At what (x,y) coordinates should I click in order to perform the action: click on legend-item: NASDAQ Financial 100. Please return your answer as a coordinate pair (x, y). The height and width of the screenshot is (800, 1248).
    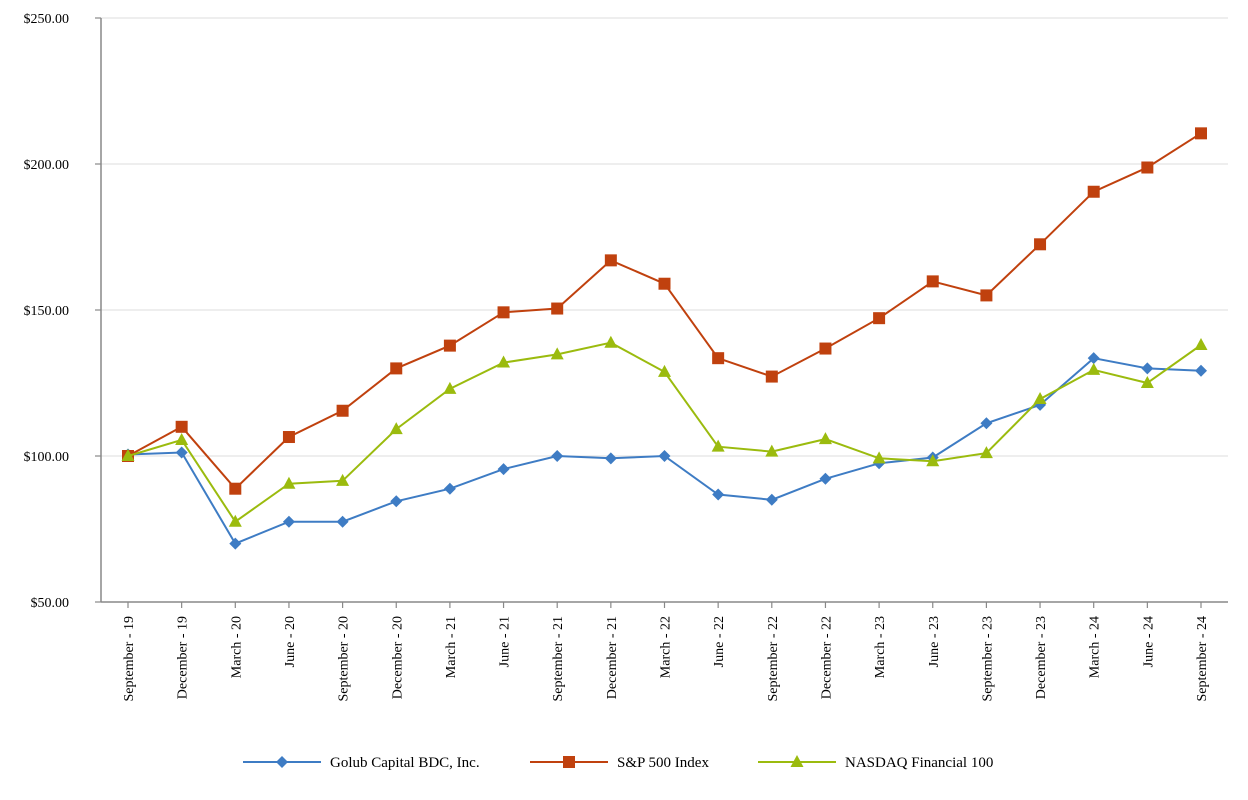
    Looking at the image, I should click on (875, 763).